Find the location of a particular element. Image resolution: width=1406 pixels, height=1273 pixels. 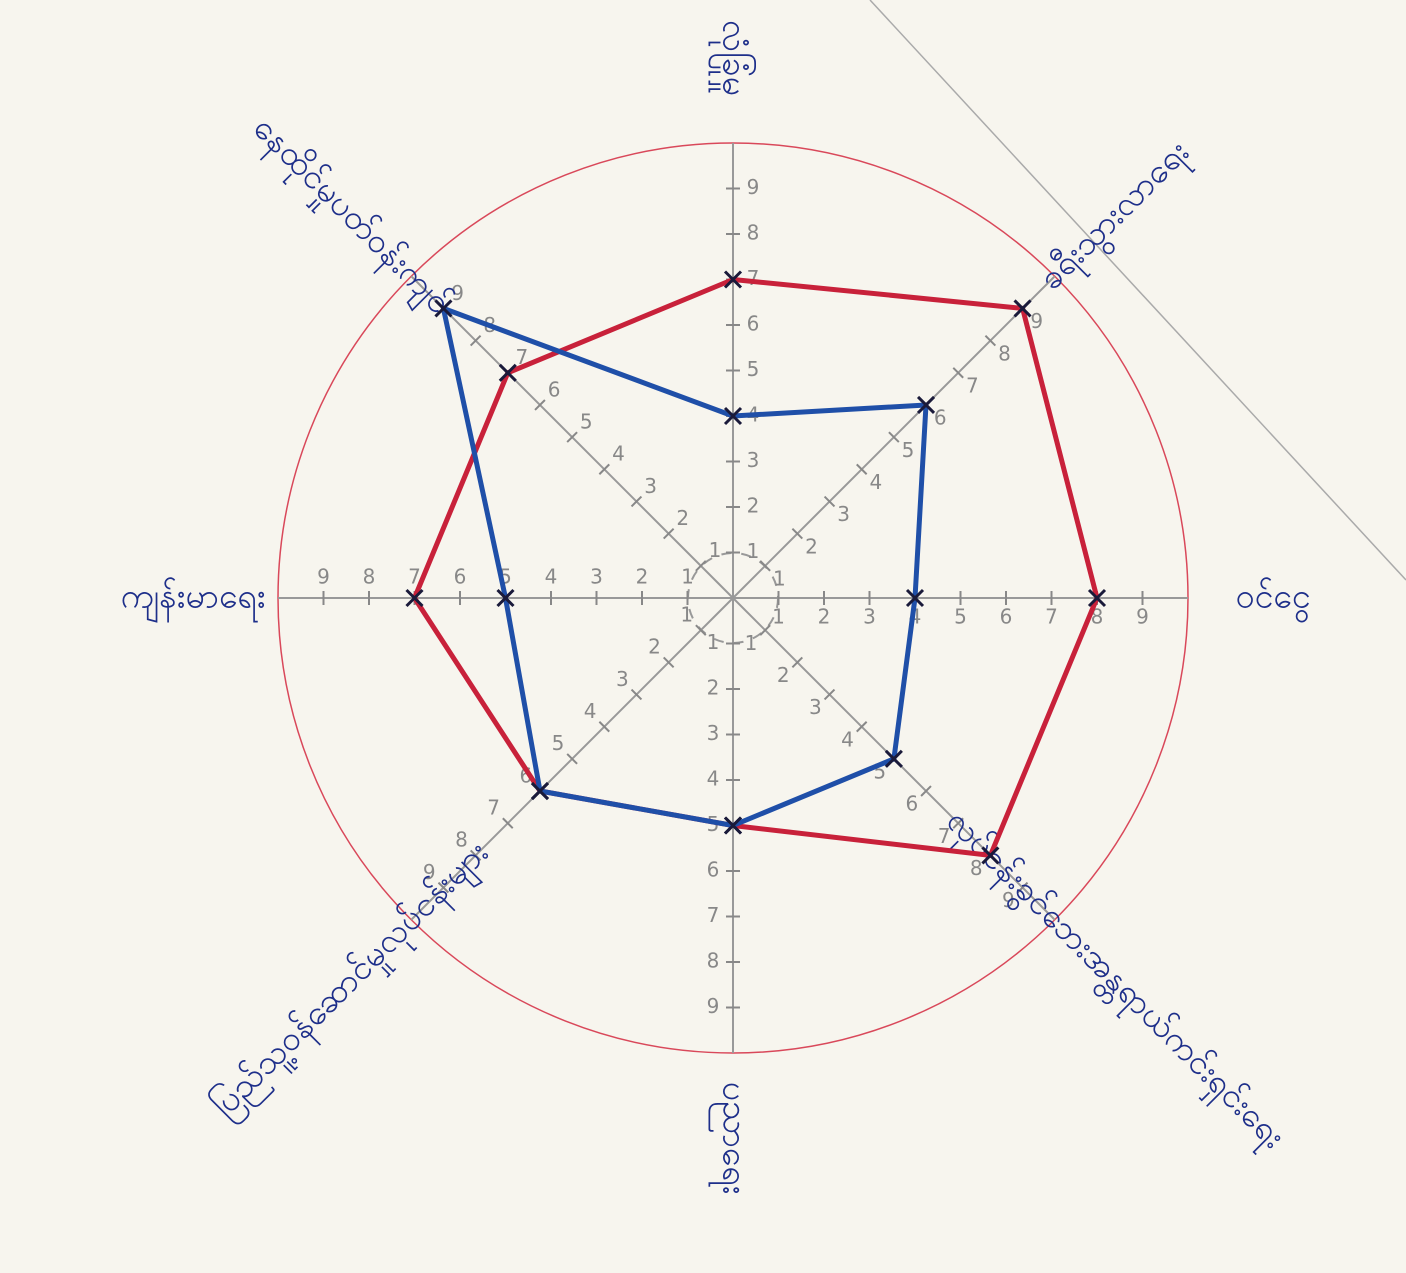

axis-label: ဝင်ငွေ is located at coordinates (1272, 600).